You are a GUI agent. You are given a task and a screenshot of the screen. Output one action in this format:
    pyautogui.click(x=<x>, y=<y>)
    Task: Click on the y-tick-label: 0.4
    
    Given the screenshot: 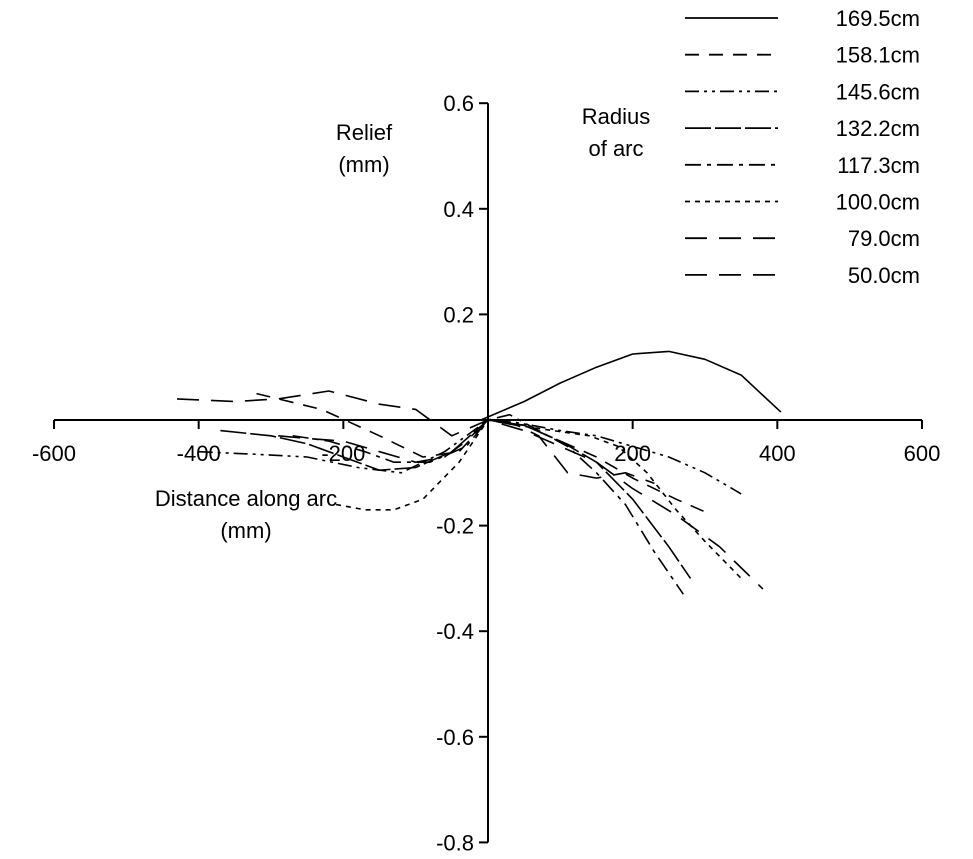 What is the action you would take?
    pyautogui.click(x=458, y=209)
    